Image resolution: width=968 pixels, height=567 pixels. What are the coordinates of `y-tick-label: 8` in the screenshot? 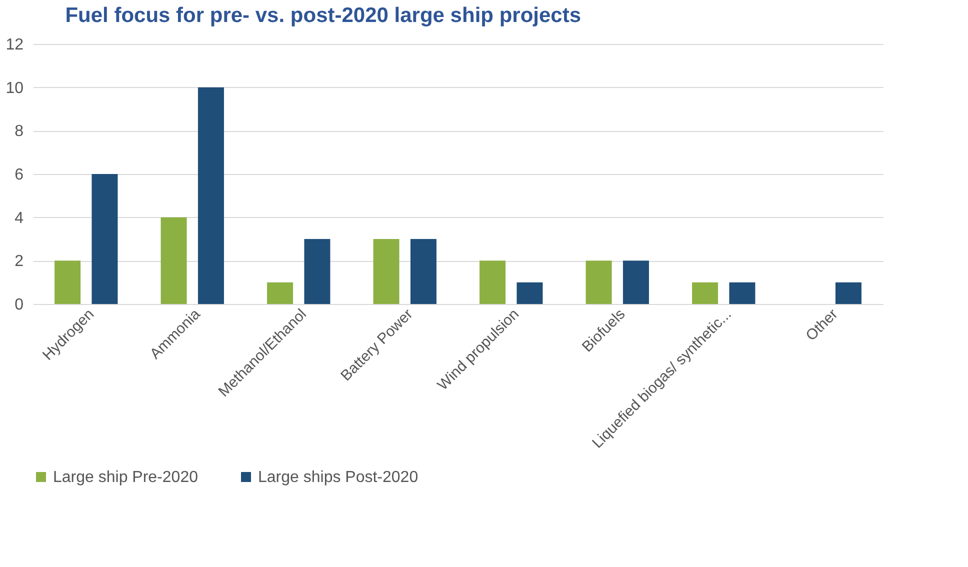 It's located at (19, 131).